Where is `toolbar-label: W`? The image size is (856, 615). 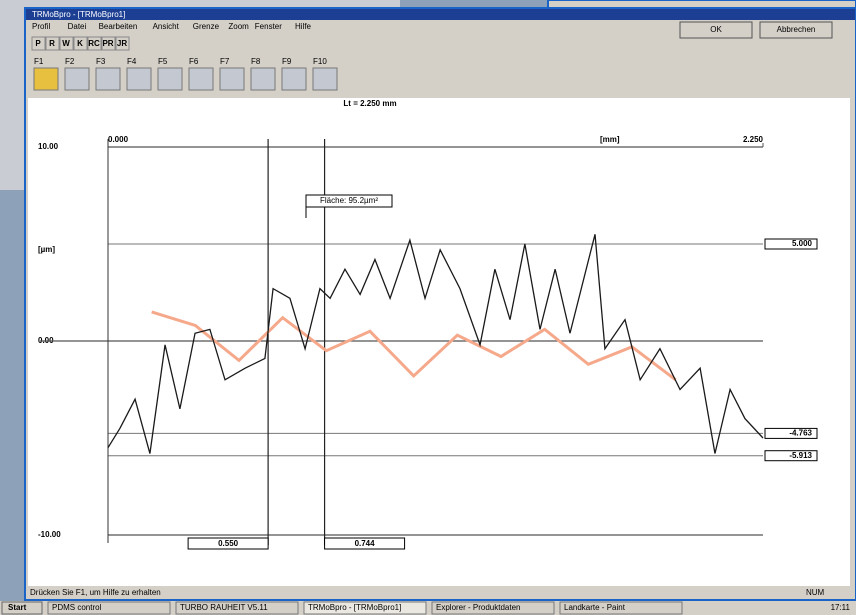
toolbar-label: W is located at coordinates (66, 43).